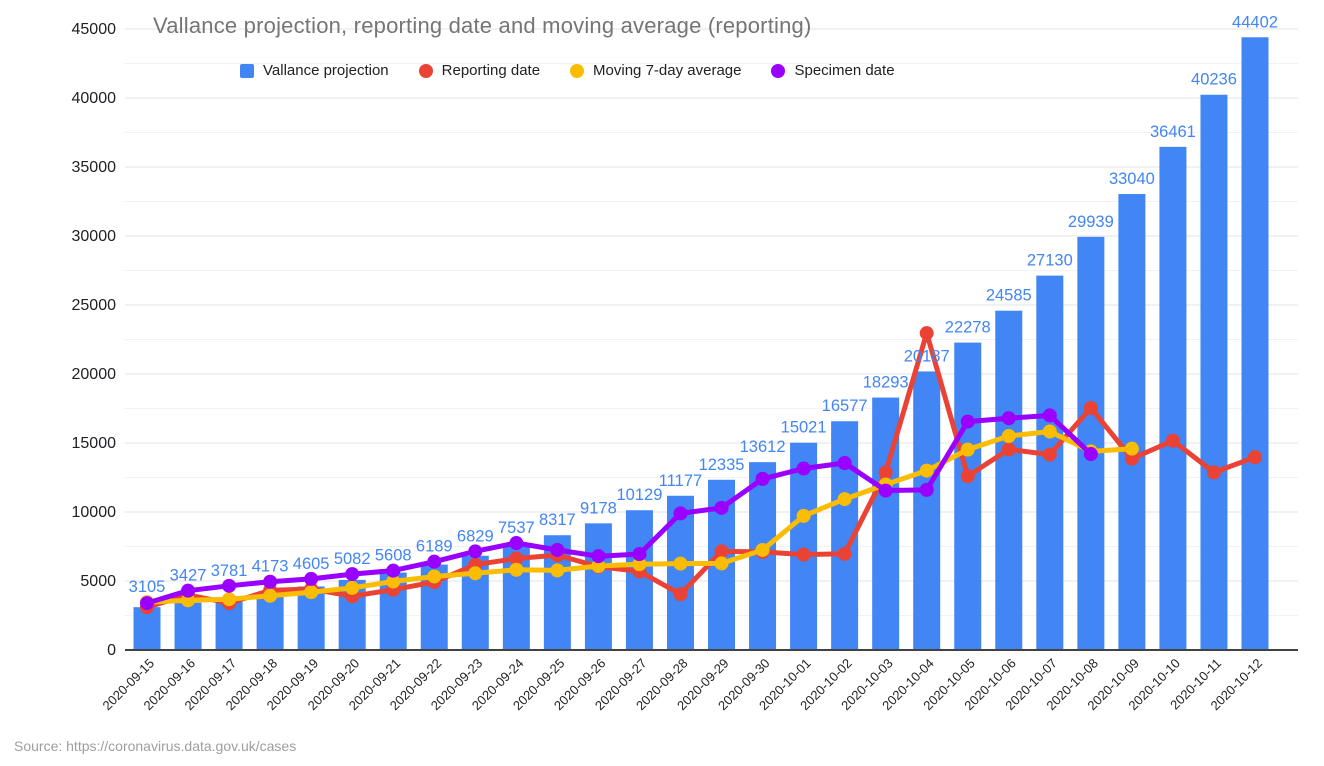  Describe the element at coordinates (475, 536) in the screenshot. I see `bar-data-label: 6829` at that location.